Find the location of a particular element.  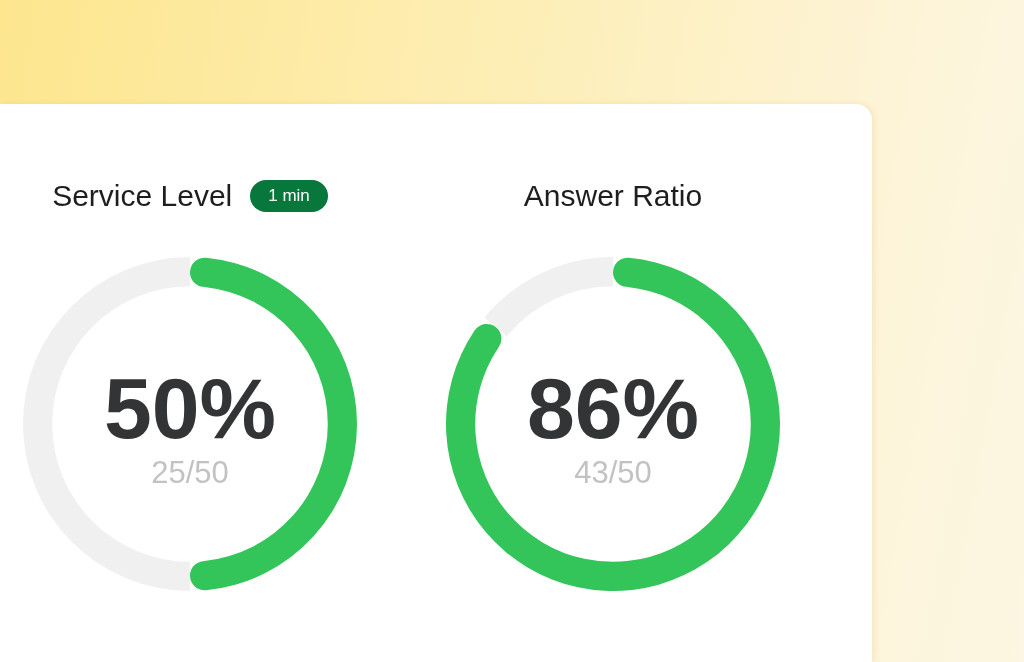

text: 43/50 is located at coordinates (613, 472).